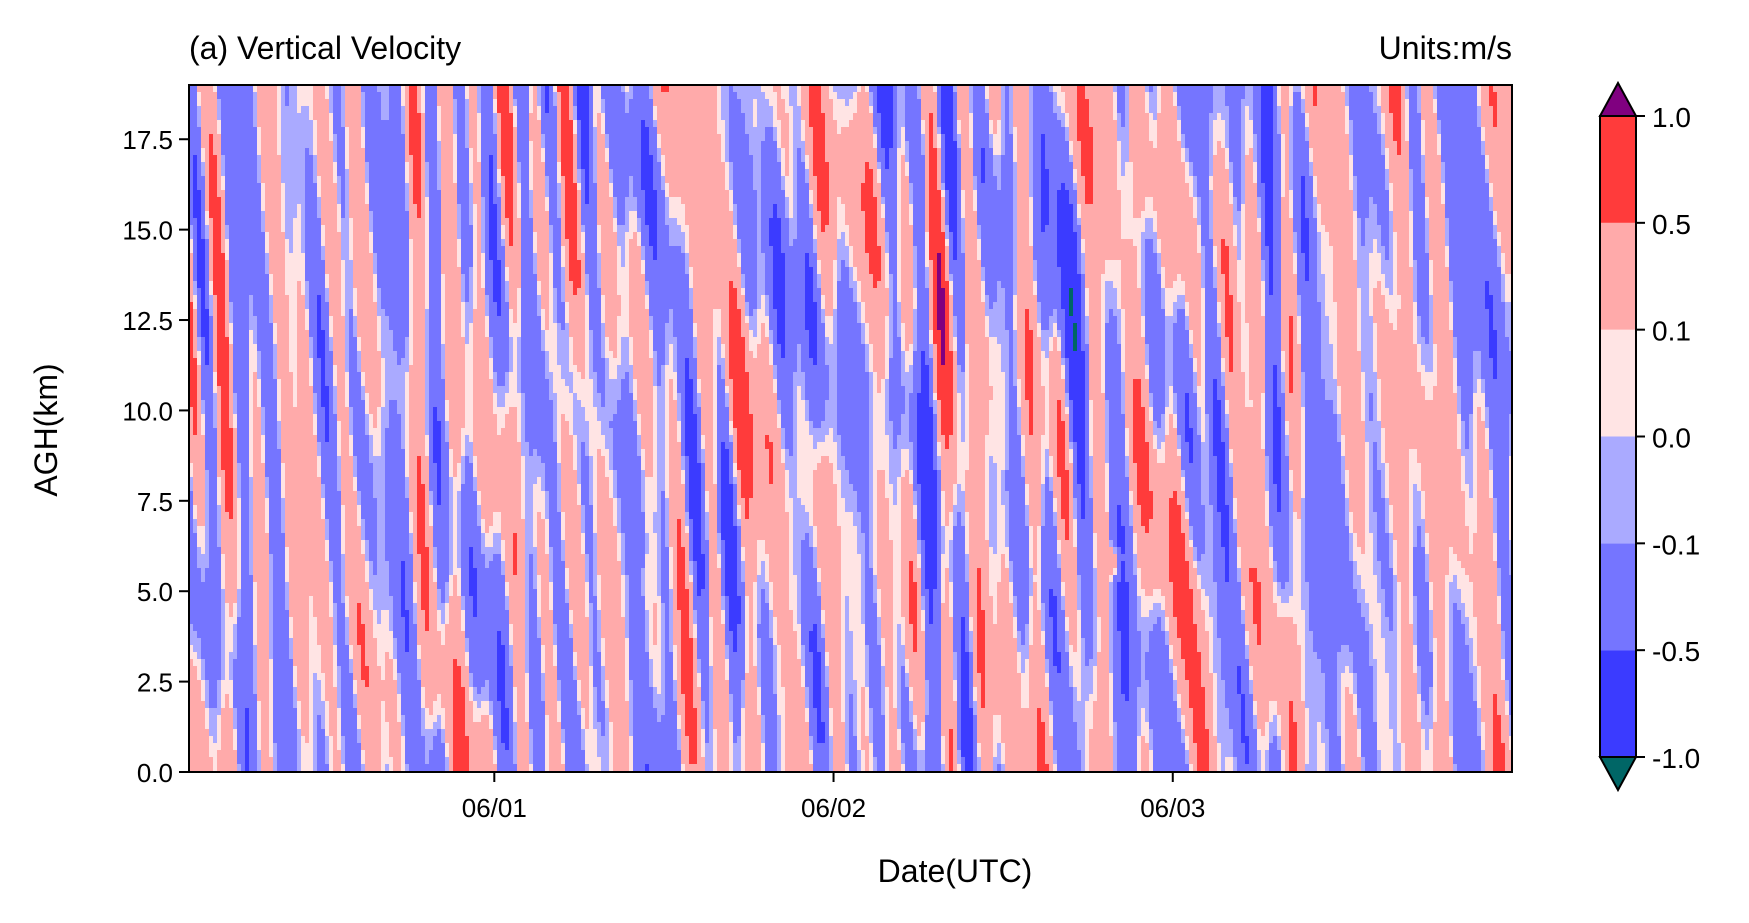 The height and width of the screenshot is (923, 1749). Describe the element at coordinates (1445, 48) in the screenshot. I see `units-label: Units:m/s` at that location.